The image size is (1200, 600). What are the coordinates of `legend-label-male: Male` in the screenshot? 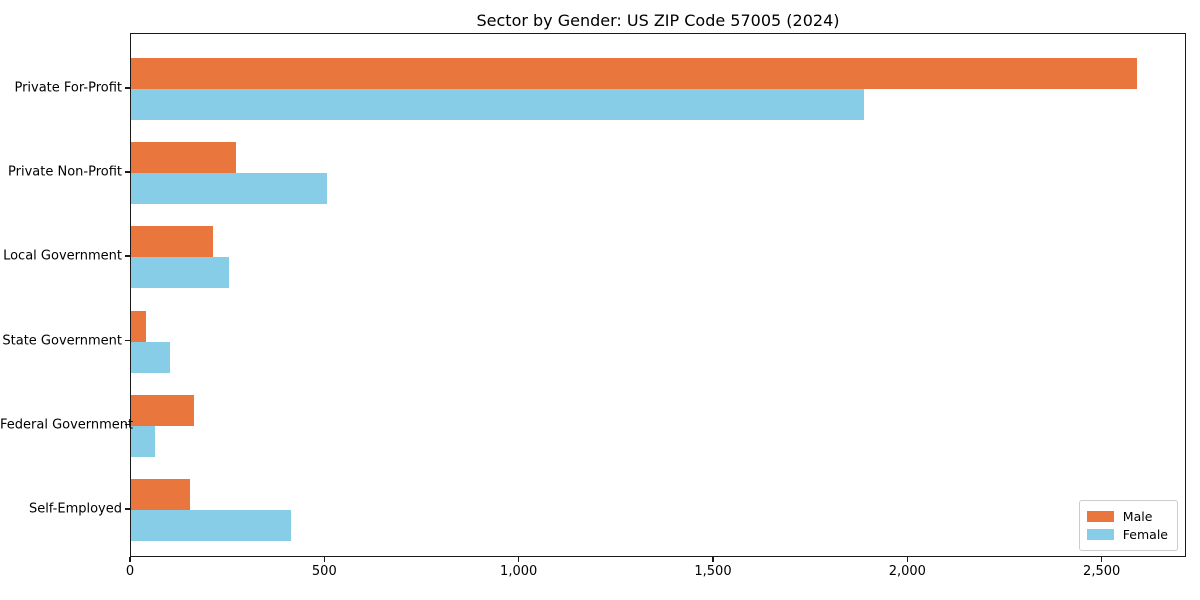 It's located at (1137, 516).